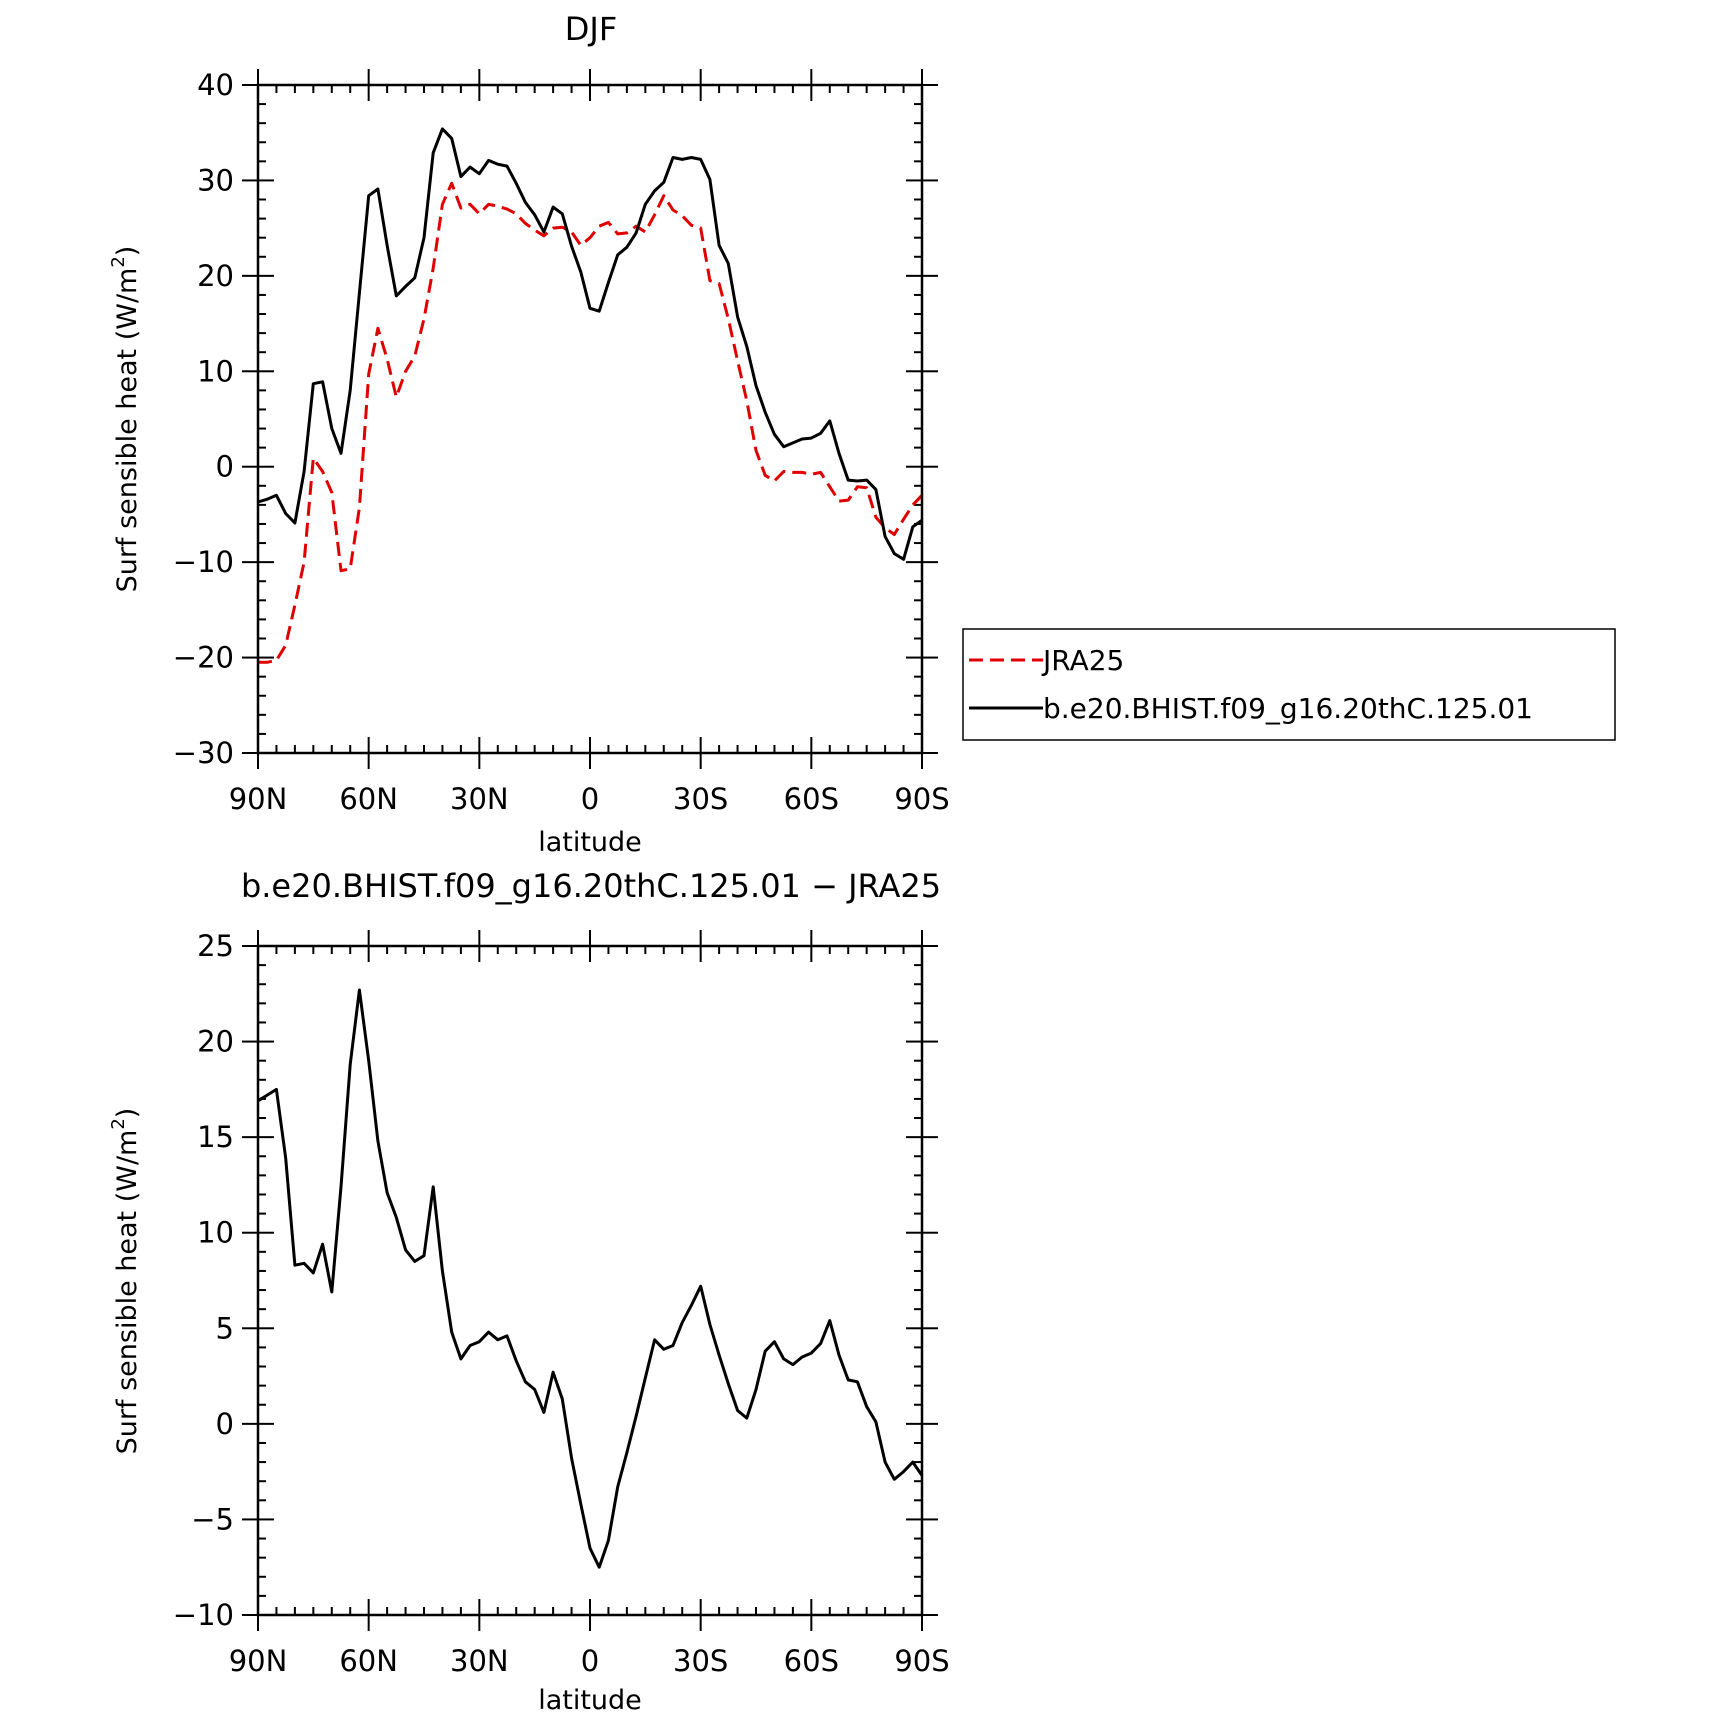  Describe the element at coordinates (118, 261) in the screenshot. I see `top-y-axis-label-sup: 2` at that location.